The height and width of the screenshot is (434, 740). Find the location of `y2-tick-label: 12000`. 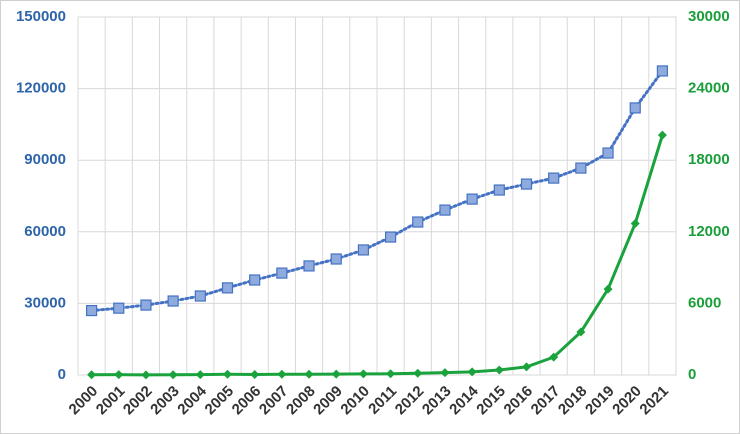

y2-tick-label: 12000 is located at coordinates (709, 231).